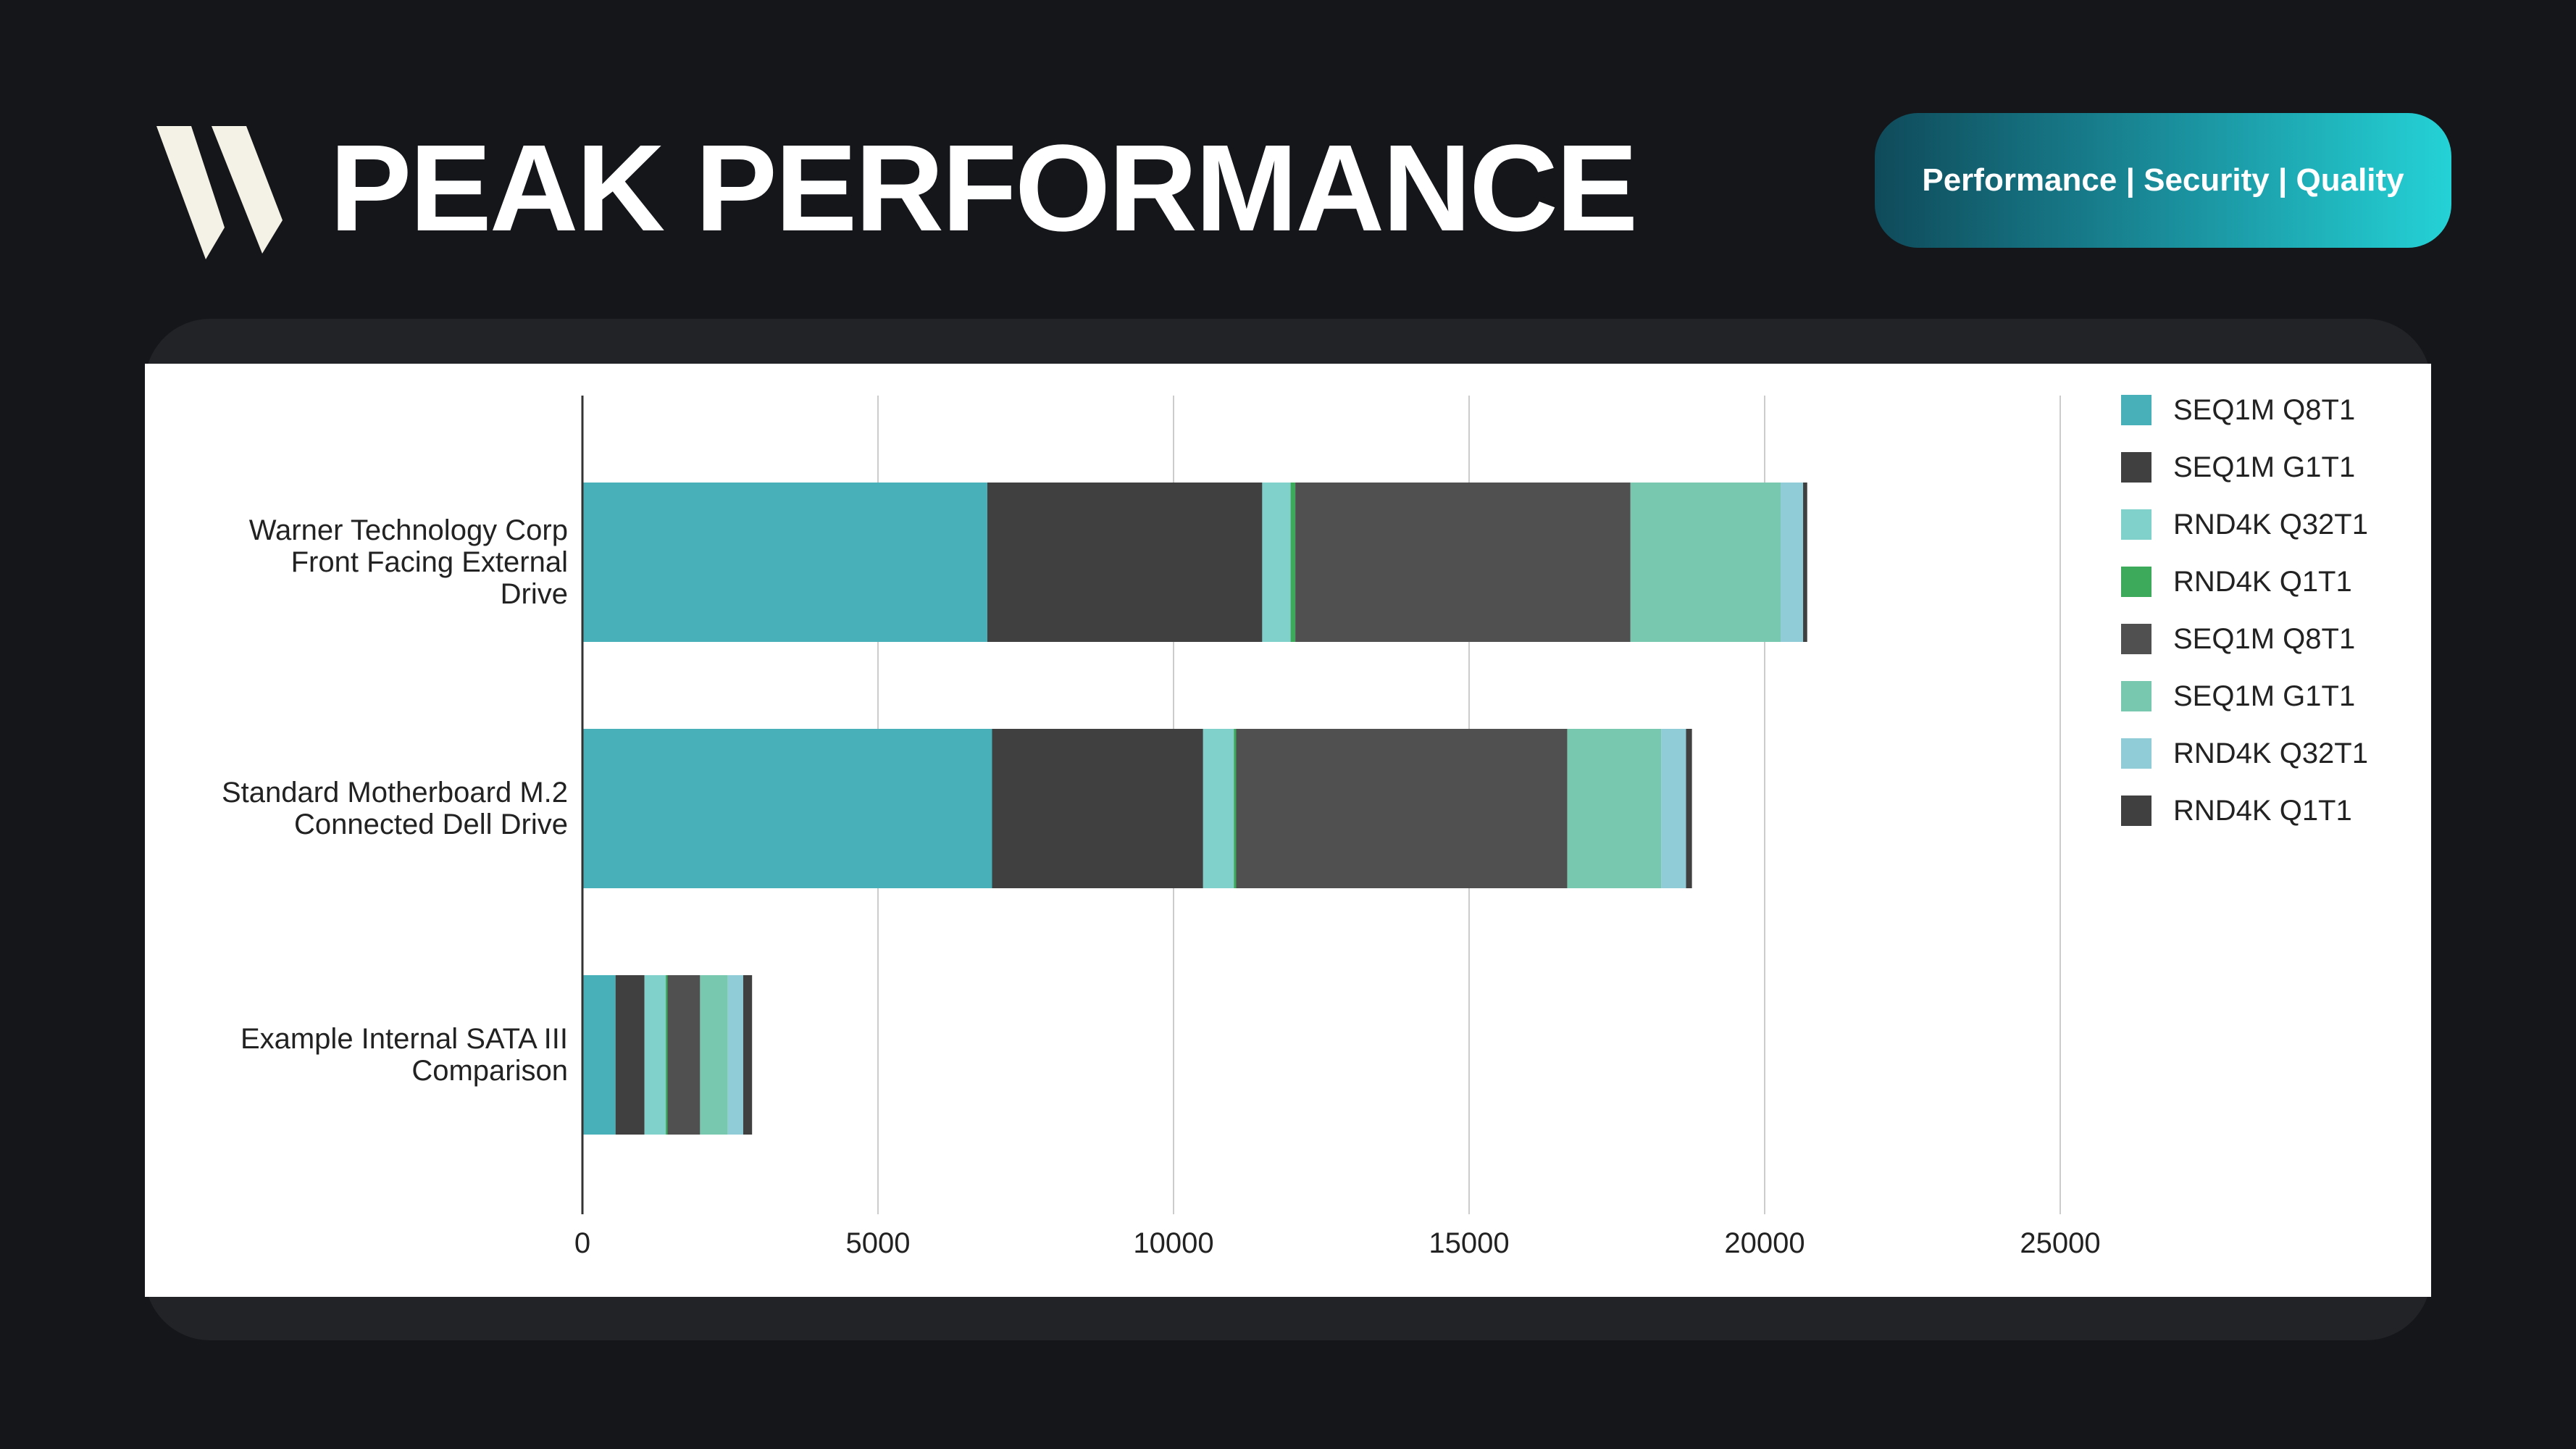 The width and height of the screenshot is (2576, 1449). I want to click on brand-logo-icon, so click(219, 192).